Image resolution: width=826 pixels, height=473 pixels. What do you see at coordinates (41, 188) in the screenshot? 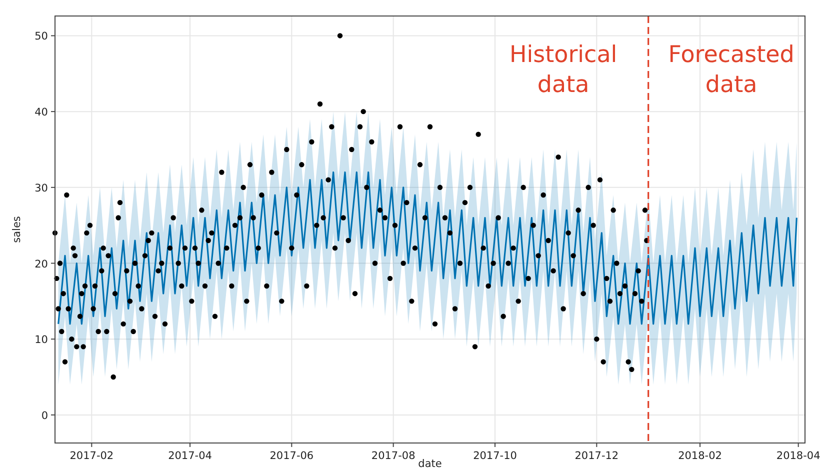
I see `y-tick-label: 30` at bounding box center [41, 188].